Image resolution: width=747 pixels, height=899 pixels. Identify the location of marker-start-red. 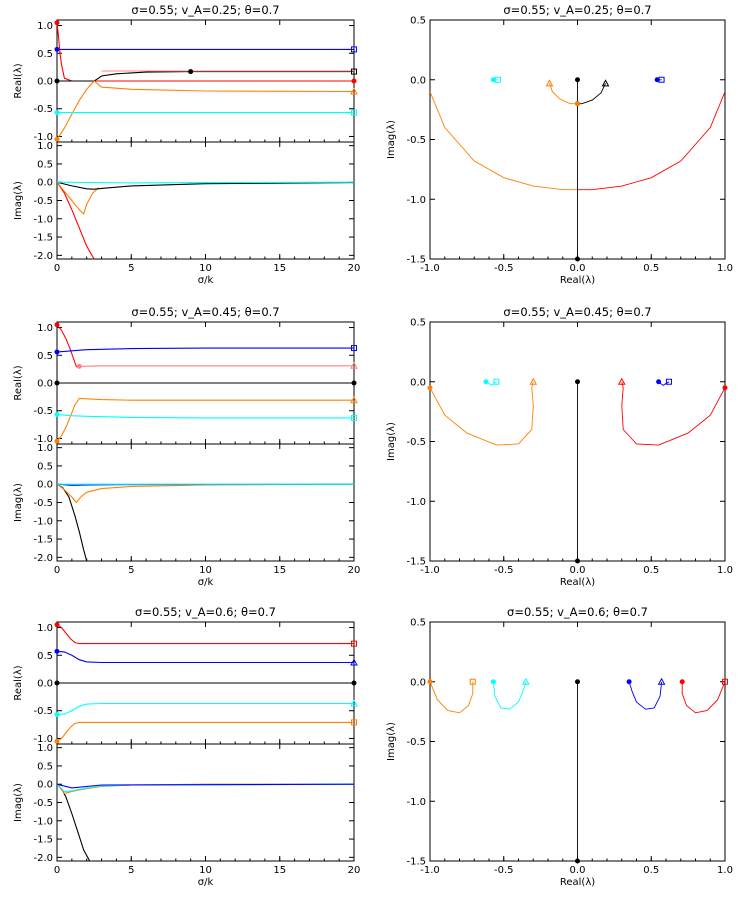
(725, 388).